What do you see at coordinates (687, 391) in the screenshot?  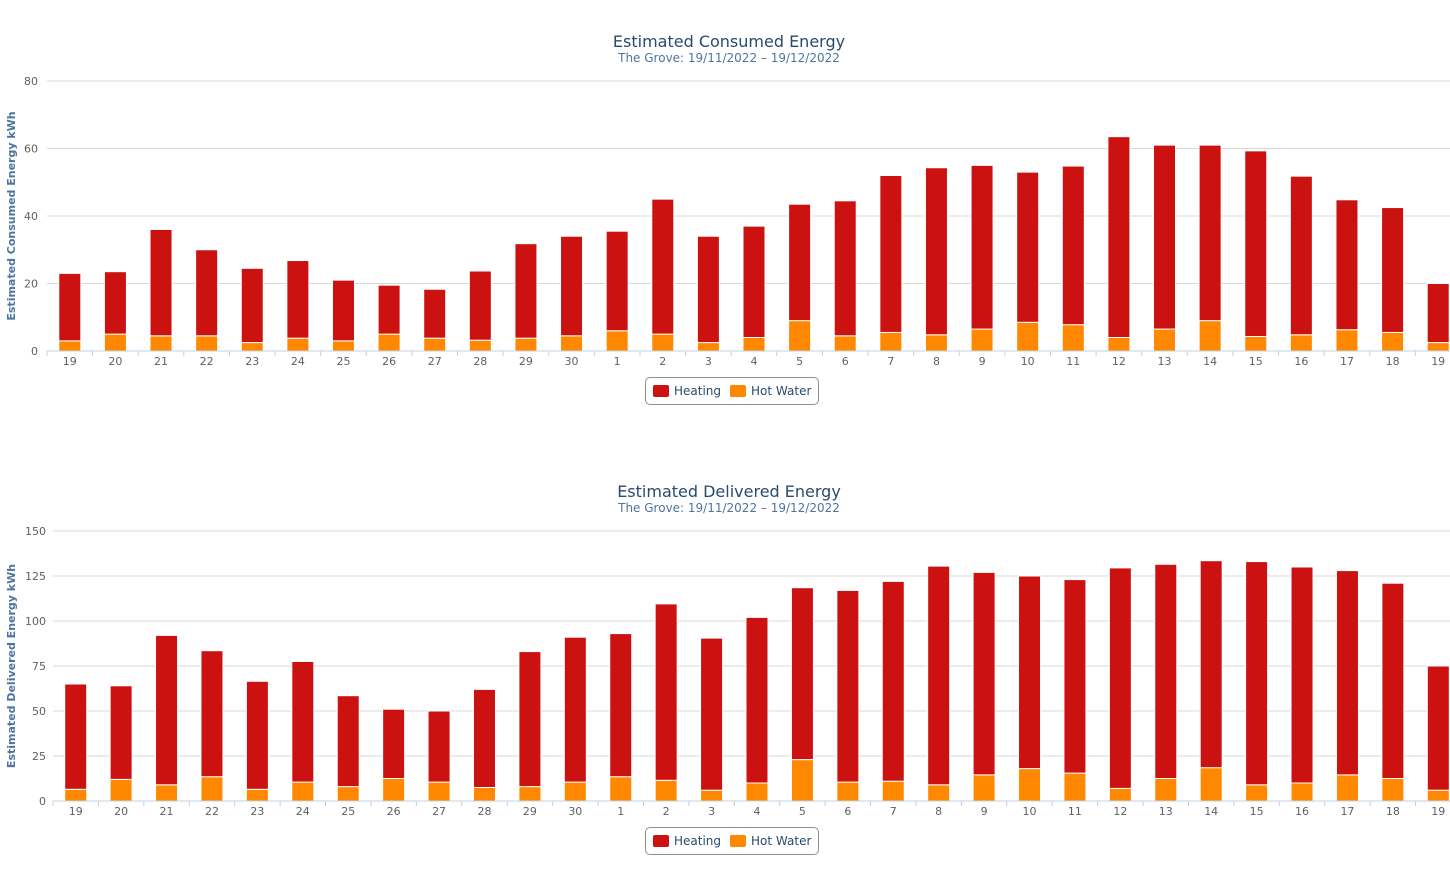 I see `legend-item-heating: Heating` at bounding box center [687, 391].